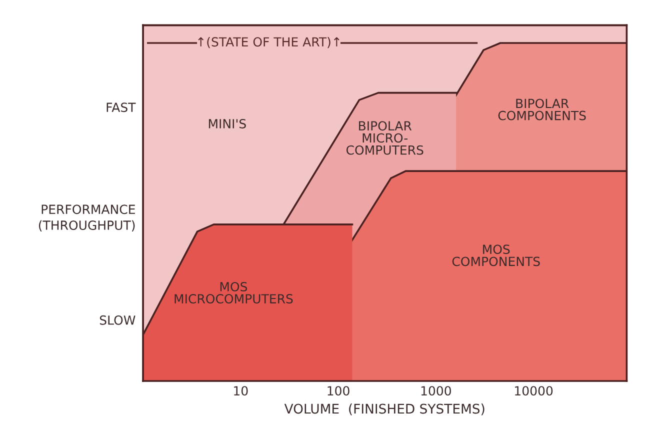 This screenshot has width=659, height=442. Describe the element at coordinates (542, 109) in the screenshot. I see `series-label: BIPOLAR COMPONENTS` at that location.